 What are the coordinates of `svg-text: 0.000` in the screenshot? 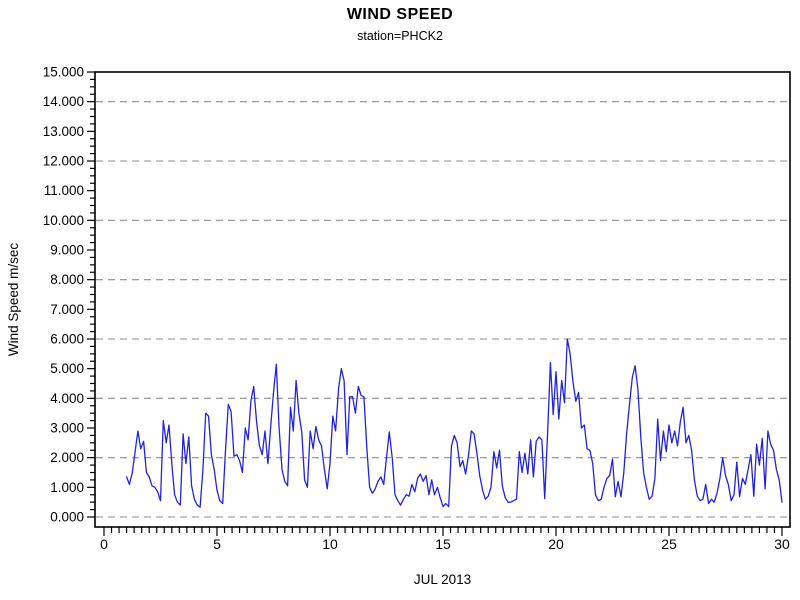 It's located at (67, 517).